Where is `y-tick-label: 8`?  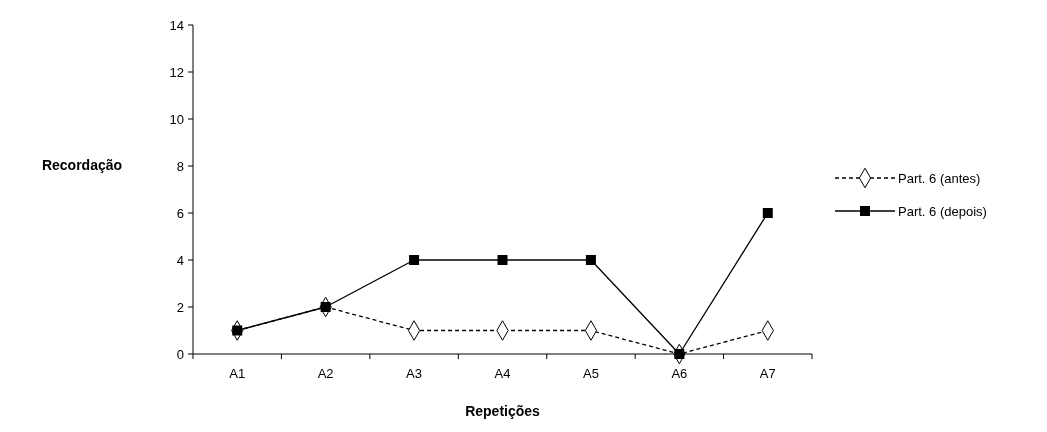 y-tick-label: 8 is located at coordinates (180, 166).